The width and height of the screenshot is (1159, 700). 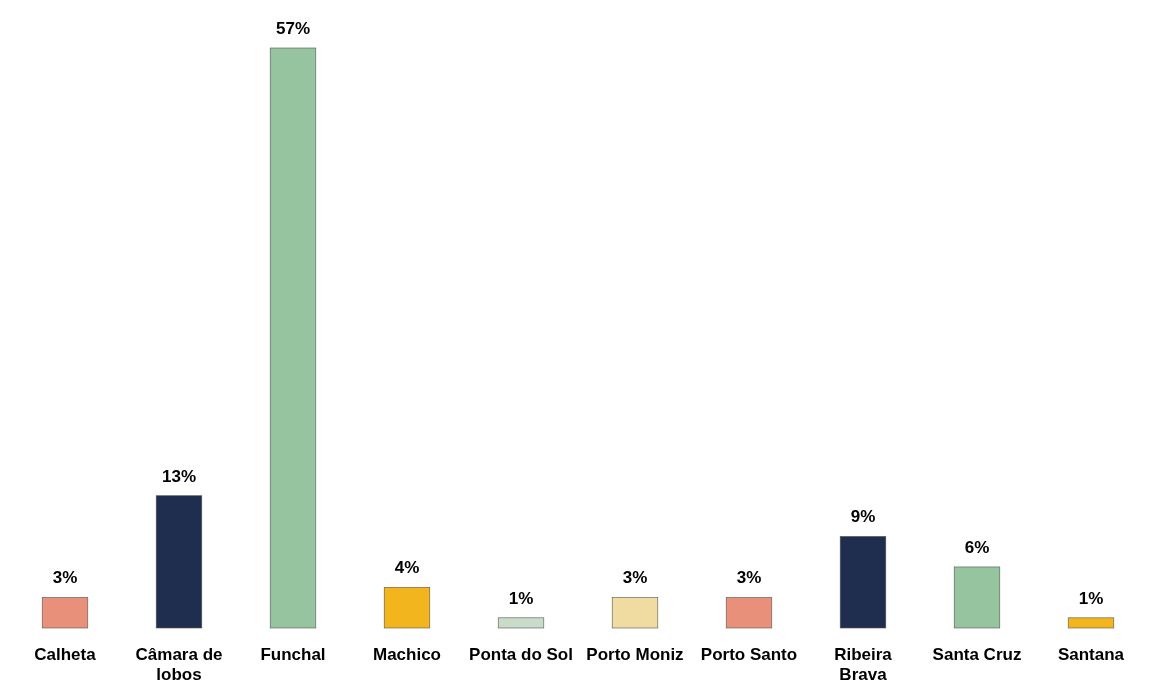 What do you see at coordinates (749, 654) in the screenshot?
I see `x-tick-label: Porto Santo` at bounding box center [749, 654].